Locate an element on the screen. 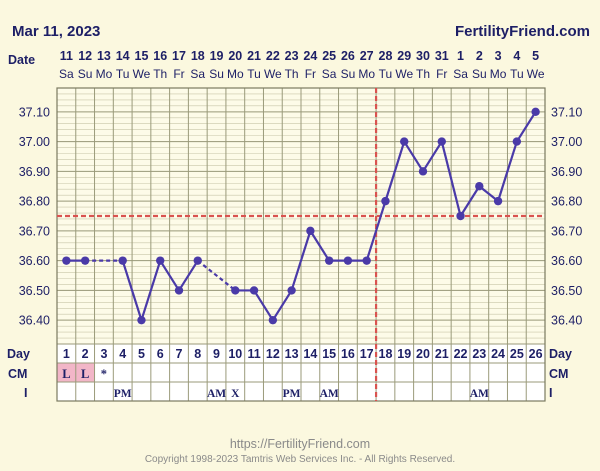 The height and width of the screenshot is (471, 600). y-tick-label-right: 37.00 is located at coordinates (566, 142).